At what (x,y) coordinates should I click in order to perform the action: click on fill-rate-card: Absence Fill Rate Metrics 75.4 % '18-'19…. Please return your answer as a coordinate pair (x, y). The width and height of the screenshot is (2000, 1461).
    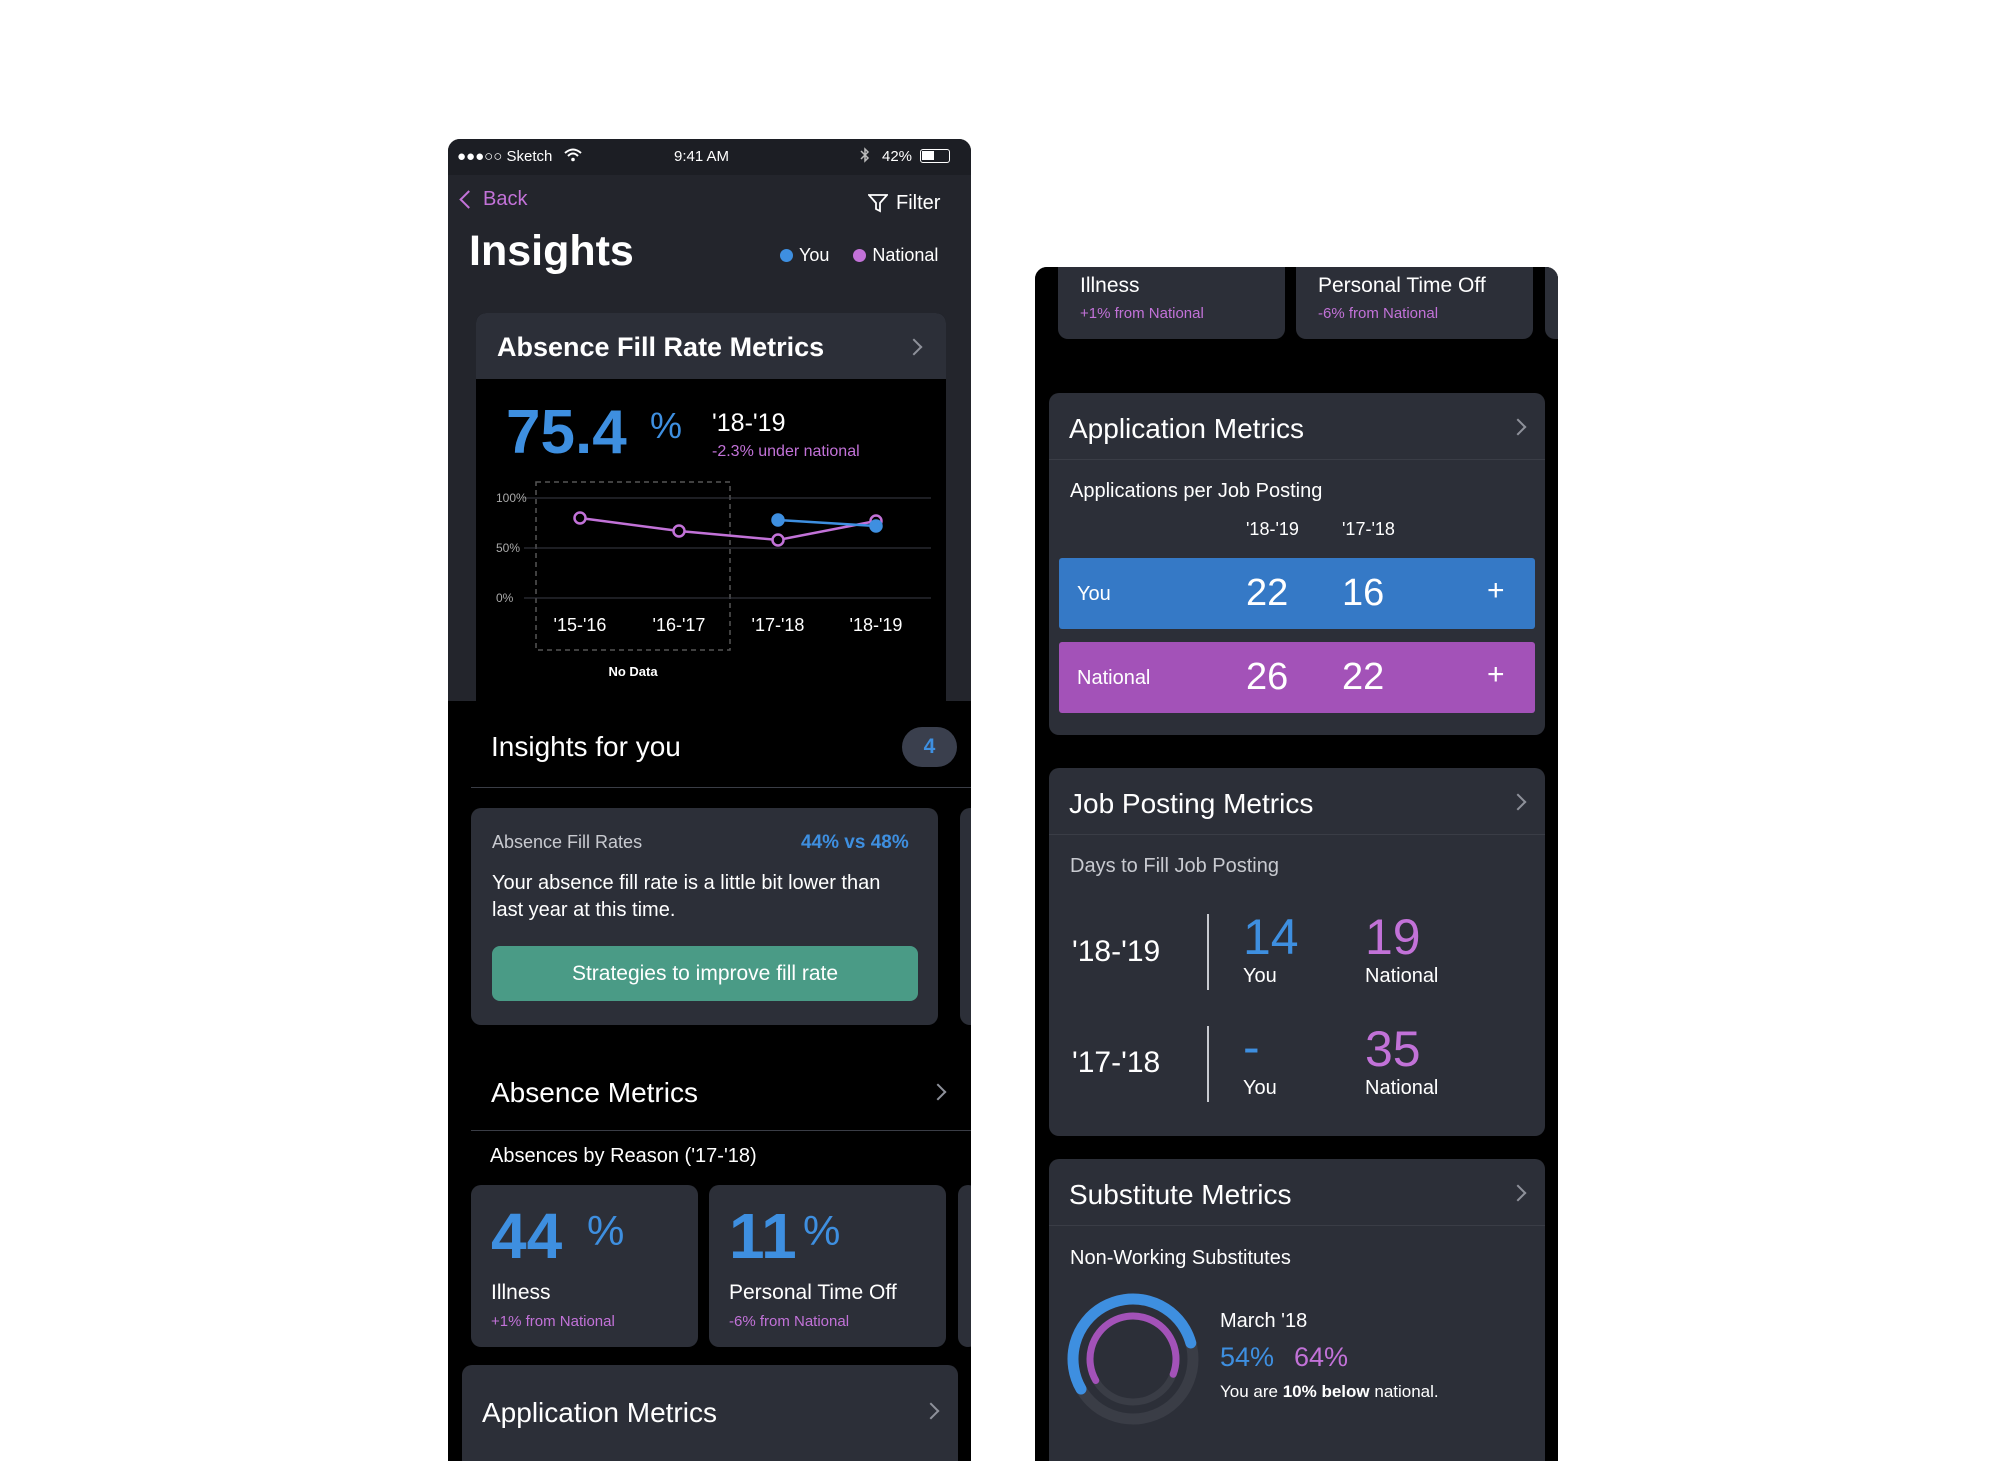
    Looking at the image, I should click on (711, 496).